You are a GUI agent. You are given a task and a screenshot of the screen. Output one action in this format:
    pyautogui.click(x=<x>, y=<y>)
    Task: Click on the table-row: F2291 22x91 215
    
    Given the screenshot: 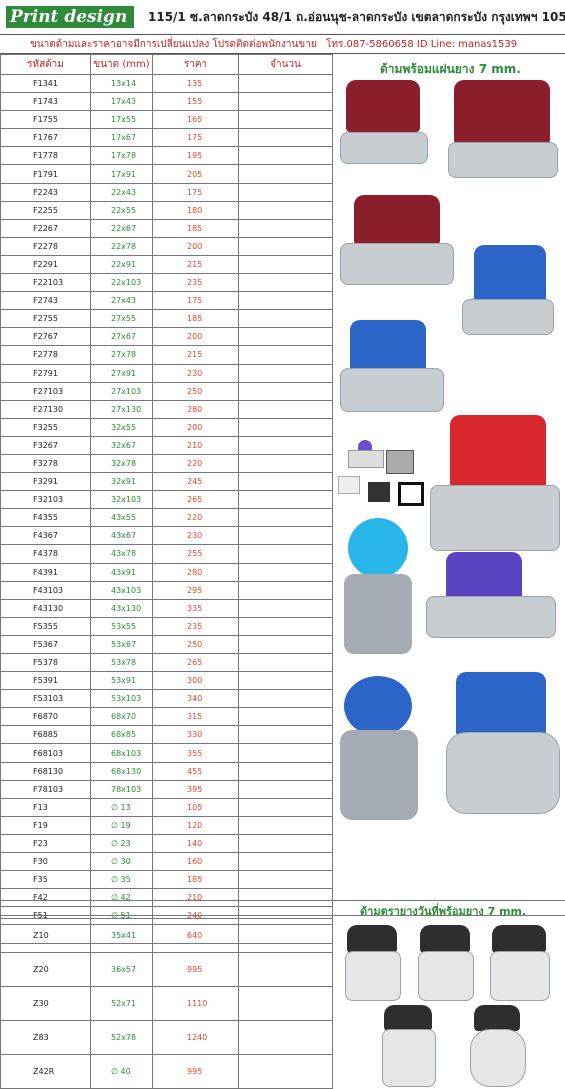 What is the action you would take?
    pyautogui.click(x=166, y=264)
    